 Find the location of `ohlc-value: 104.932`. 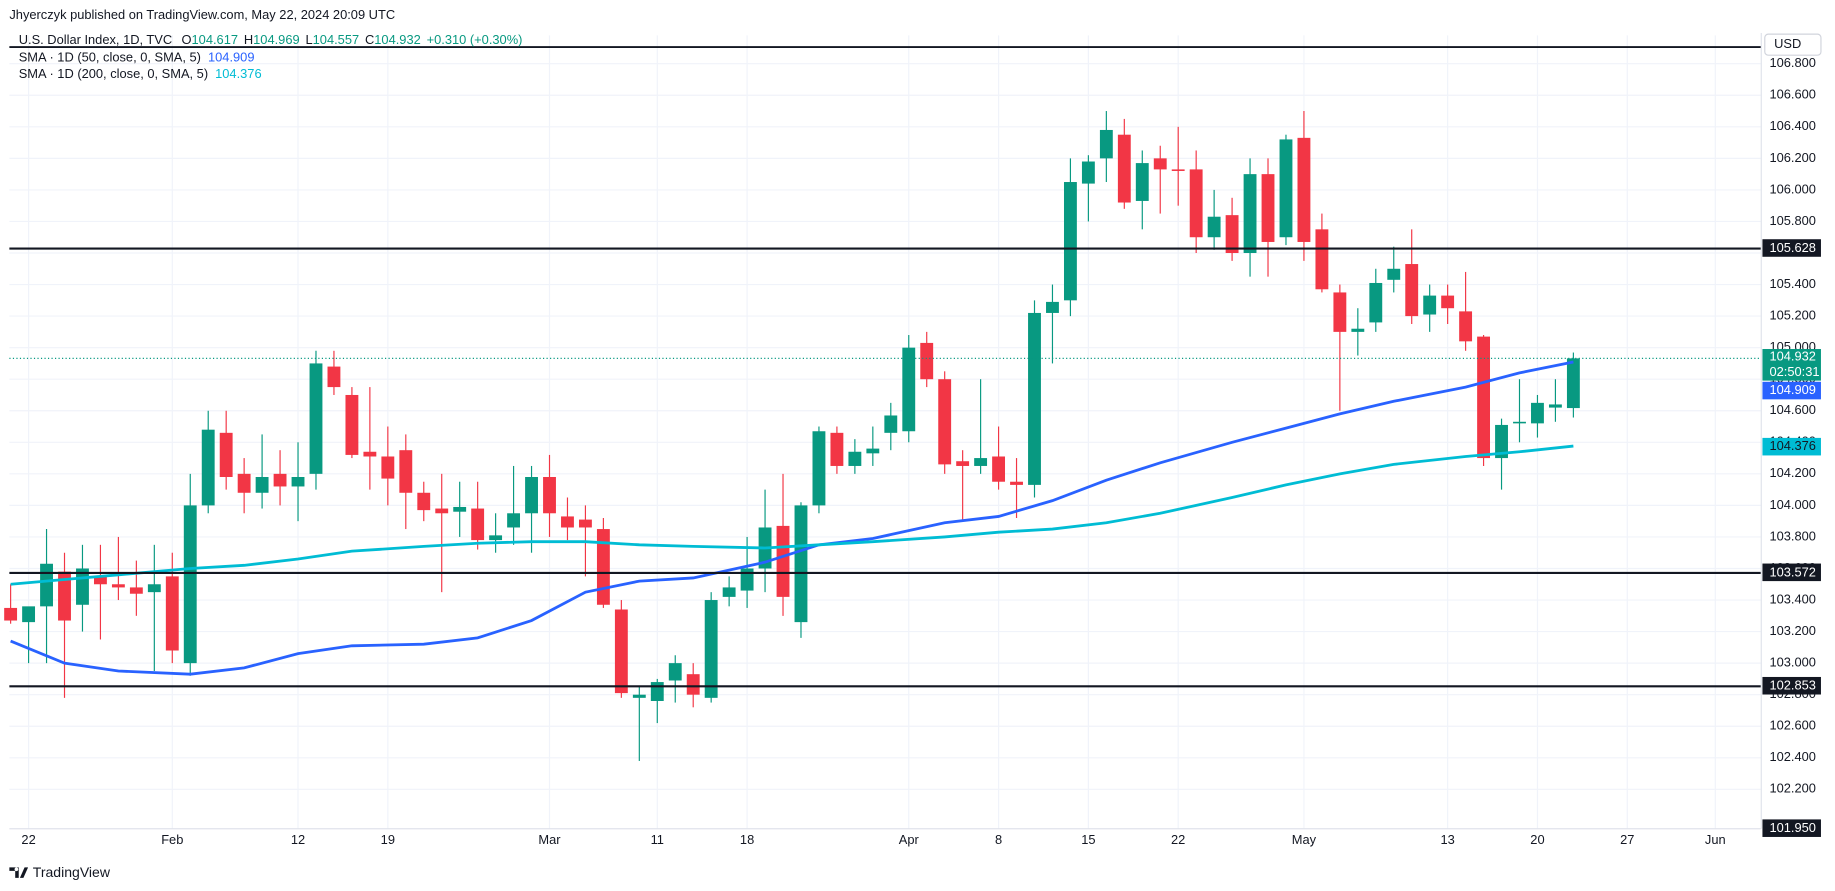

ohlc-value: 104.932 is located at coordinates (397, 40).